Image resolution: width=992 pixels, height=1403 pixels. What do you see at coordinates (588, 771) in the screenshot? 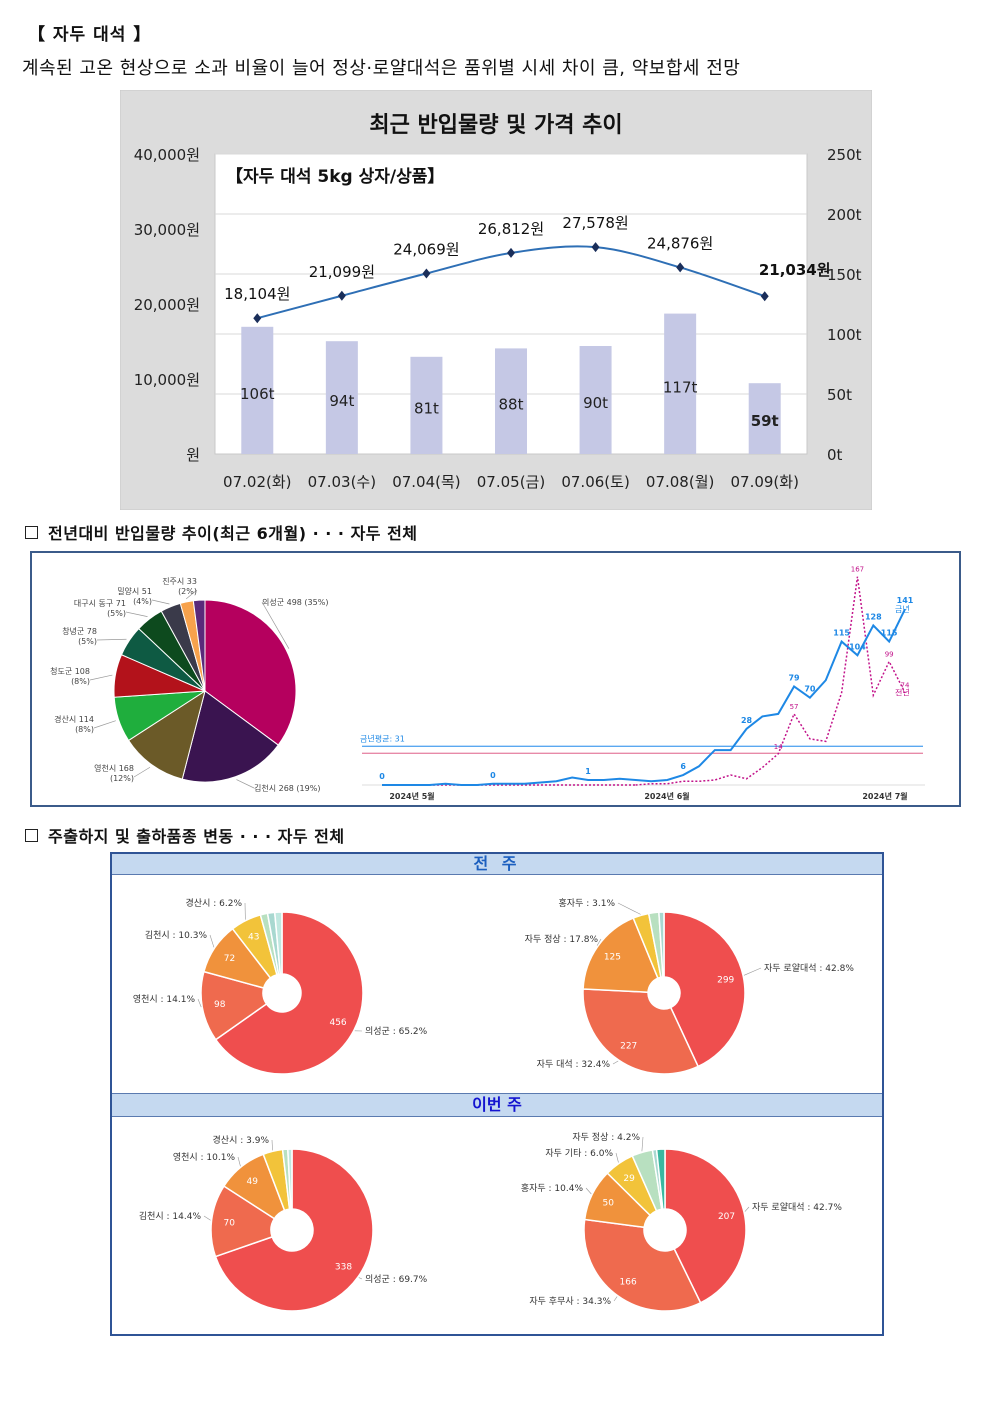
I see `this-year-point-label: 1` at bounding box center [588, 771].